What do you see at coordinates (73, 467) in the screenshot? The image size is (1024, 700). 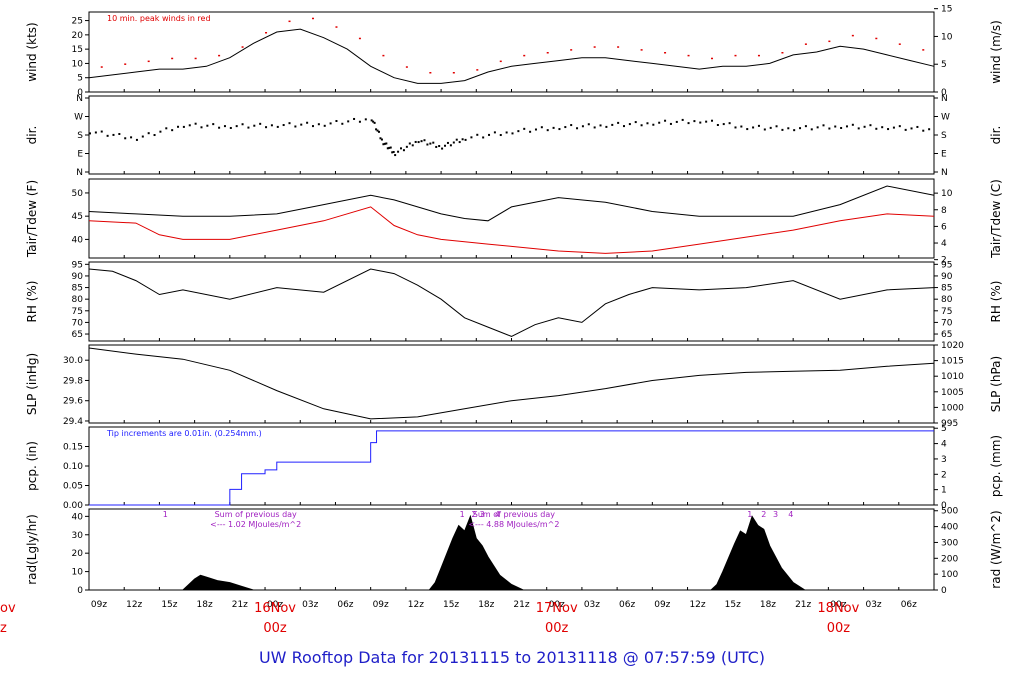 I see `pcp-left-tick-label: 0.10` at bounding box center [73, 467].